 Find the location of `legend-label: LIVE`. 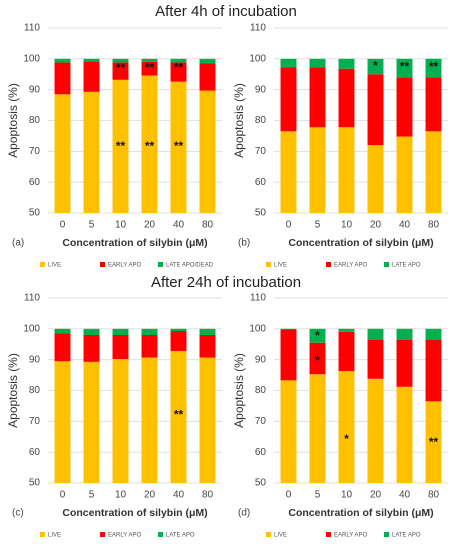

legend-label: LIVE is located at coordinates (280, 266).